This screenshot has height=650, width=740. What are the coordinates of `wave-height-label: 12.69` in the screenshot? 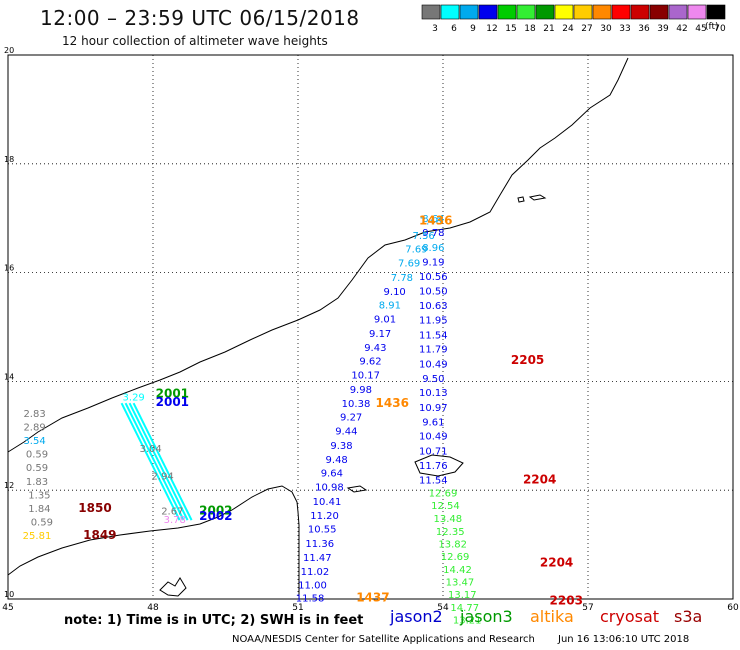 It's located at (443, 494).